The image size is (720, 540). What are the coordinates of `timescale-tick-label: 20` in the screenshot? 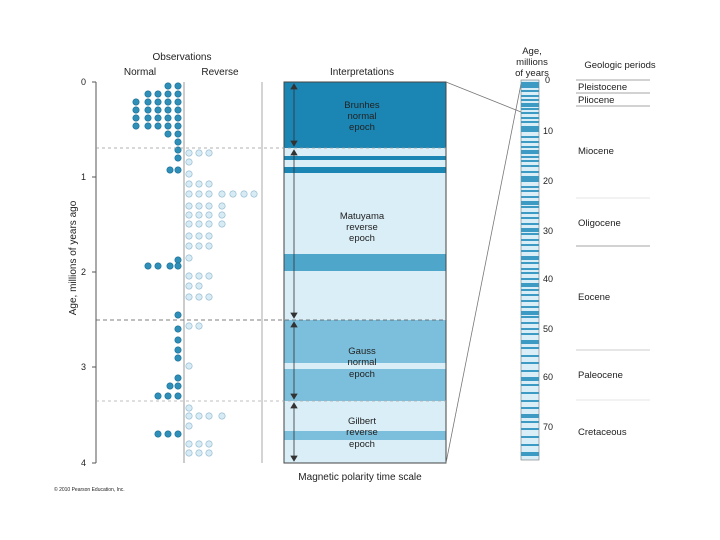 It's located at (548, 181).